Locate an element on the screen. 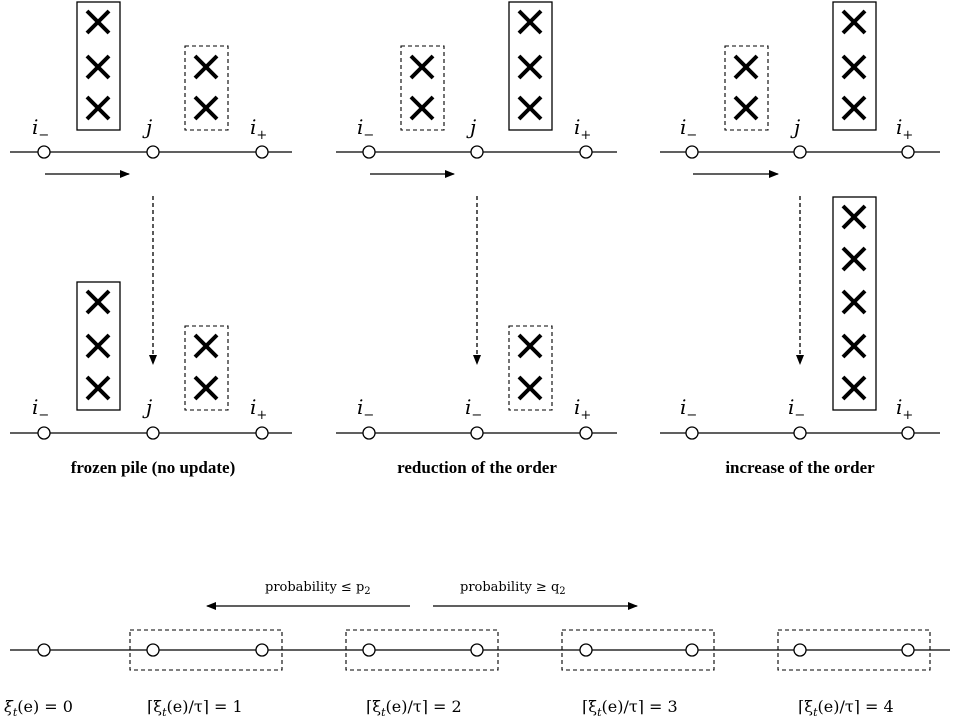 The height and width of the screenshot is (723, 959). panel-caption: frozen pile (no update) is located at coordinates (153, 467).